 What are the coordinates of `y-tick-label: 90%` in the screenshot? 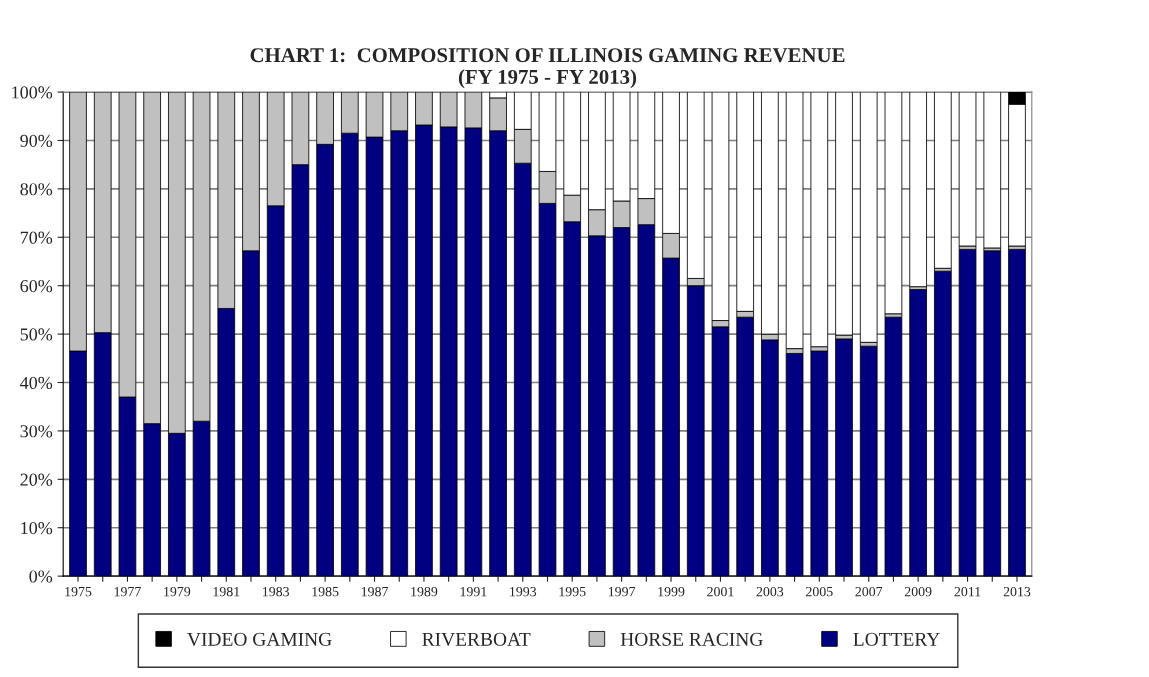 It's located at (36, 140).